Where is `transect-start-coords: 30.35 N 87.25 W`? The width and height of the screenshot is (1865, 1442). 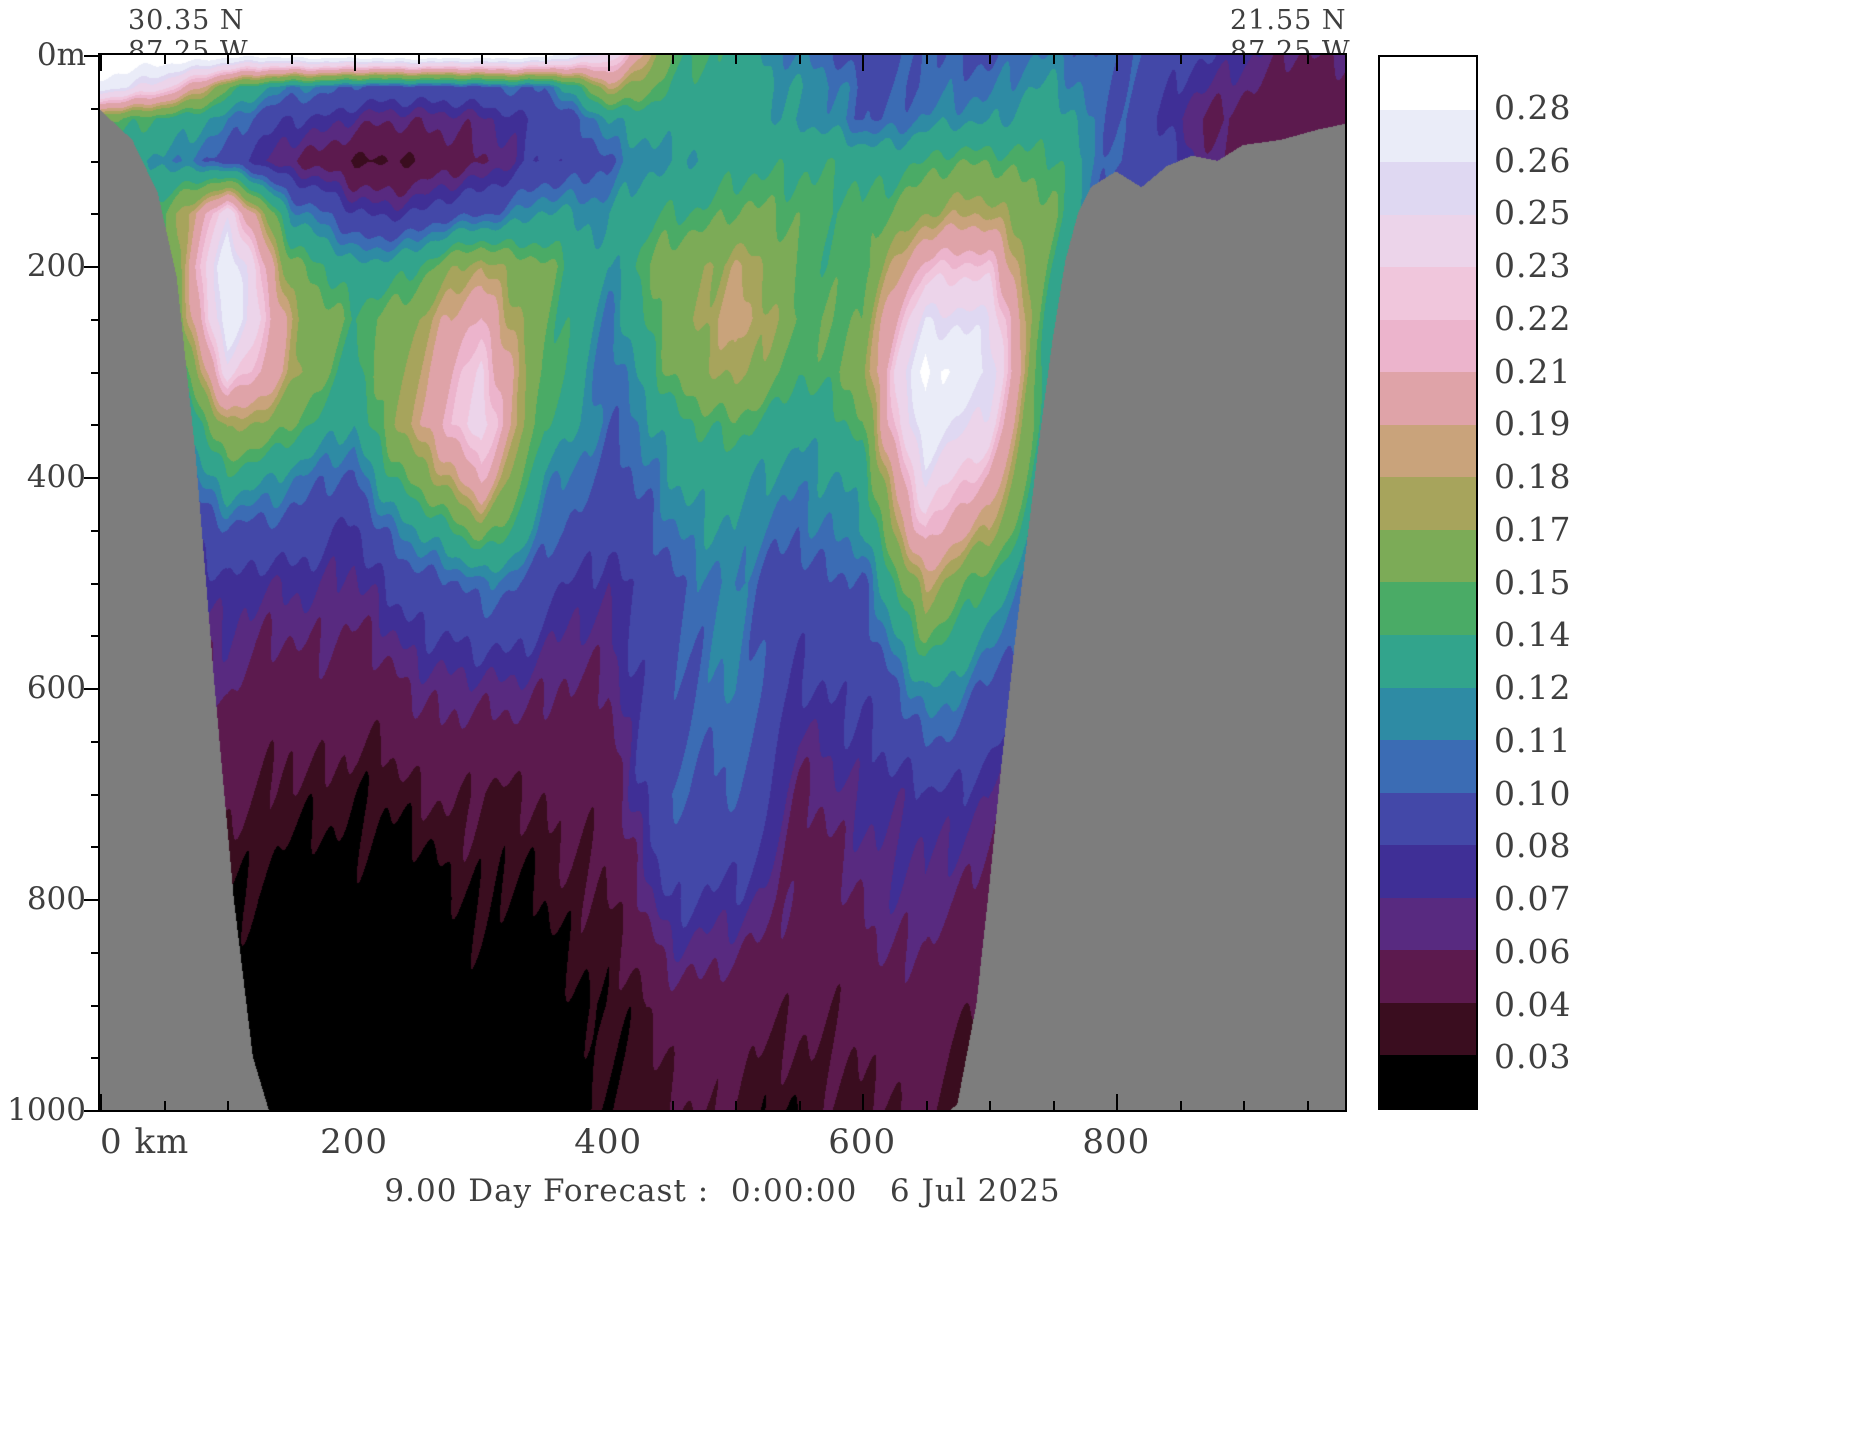 transect-start-coords: 30.35 N 87.25 W is located at coordinates (188, 36).